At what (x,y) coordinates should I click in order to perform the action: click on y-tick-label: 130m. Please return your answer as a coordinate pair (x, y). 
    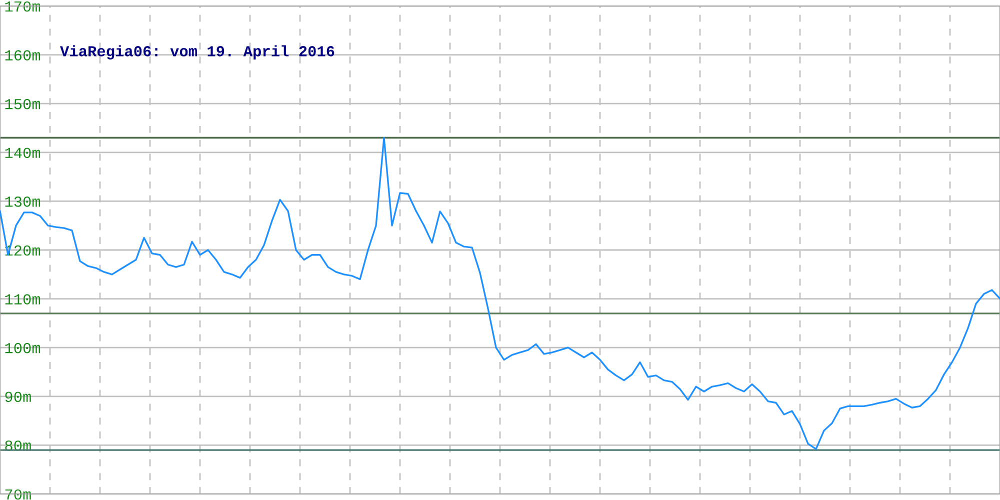
    Looking at the image, I should click on (22, 201).